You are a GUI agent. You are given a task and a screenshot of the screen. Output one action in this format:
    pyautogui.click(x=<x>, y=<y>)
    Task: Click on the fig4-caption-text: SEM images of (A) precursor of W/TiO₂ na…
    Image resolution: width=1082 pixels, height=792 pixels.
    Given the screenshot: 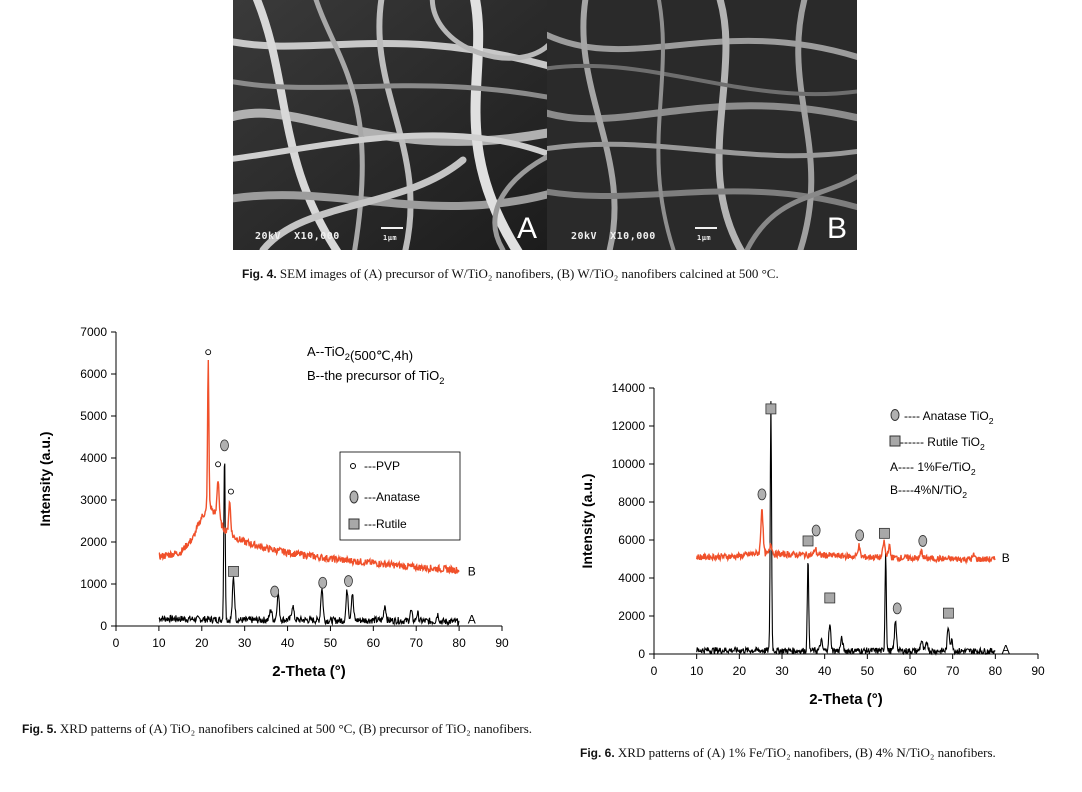 What is the action you would take?
    pyautogui.click(x=529, y=273)
    